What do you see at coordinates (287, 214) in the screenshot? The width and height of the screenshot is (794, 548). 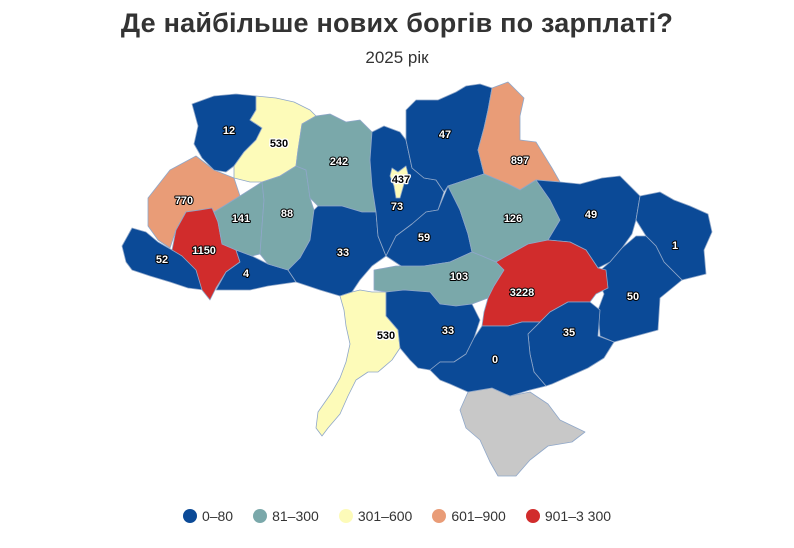 I see `label-khmelnytskyi: 88` at bounding box center [287, 214].